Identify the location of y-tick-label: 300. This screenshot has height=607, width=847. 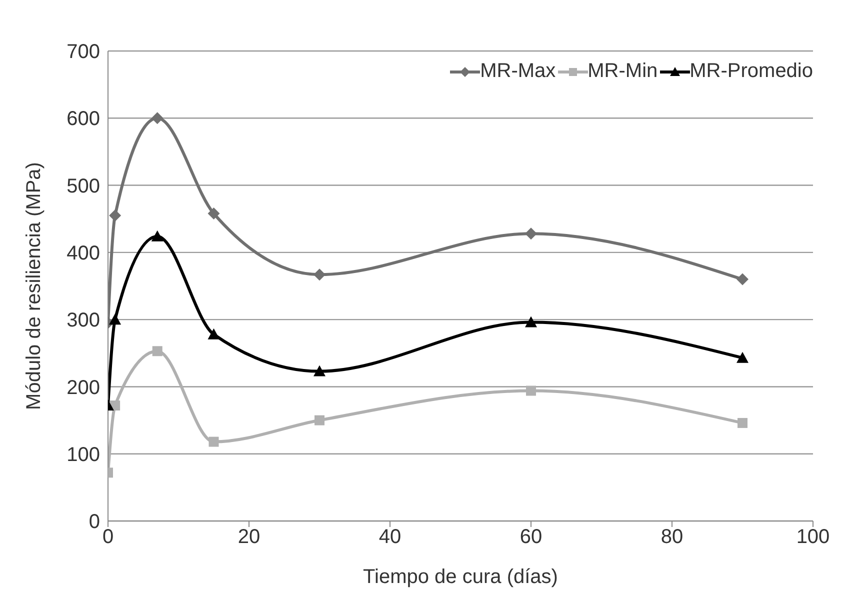
(83, 321).